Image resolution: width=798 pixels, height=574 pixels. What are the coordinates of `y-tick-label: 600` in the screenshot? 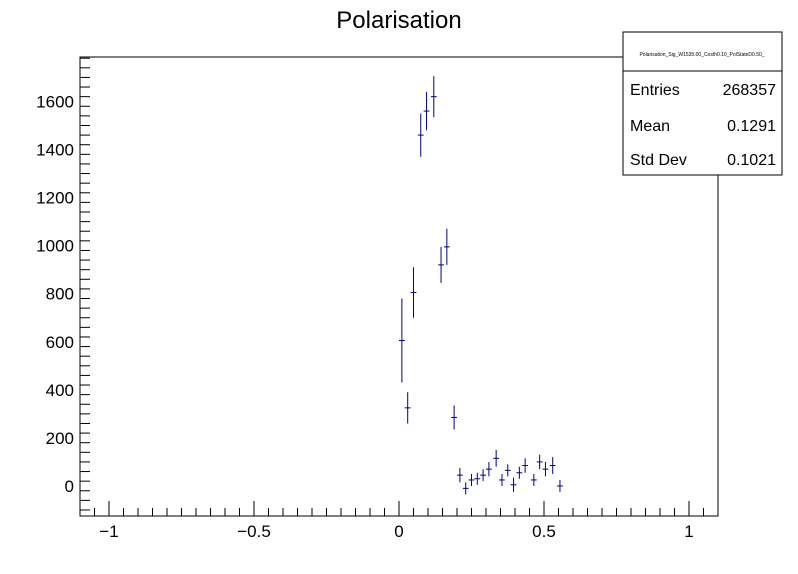 It's located at (60, 342).